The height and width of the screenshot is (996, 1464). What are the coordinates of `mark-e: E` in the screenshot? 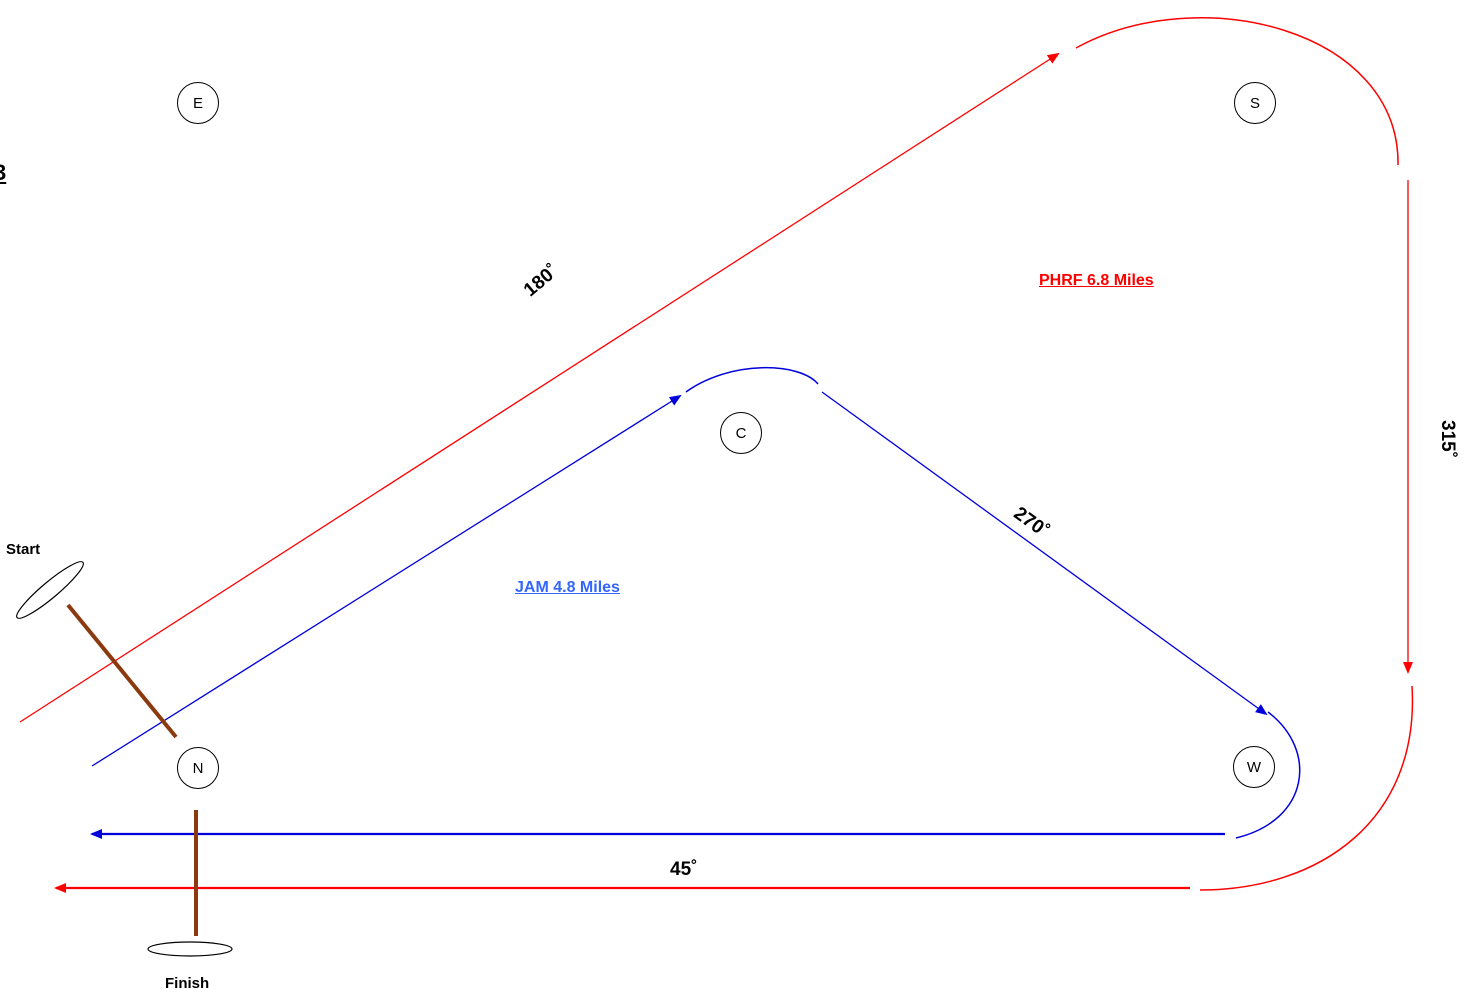 It's located at (198, 103).